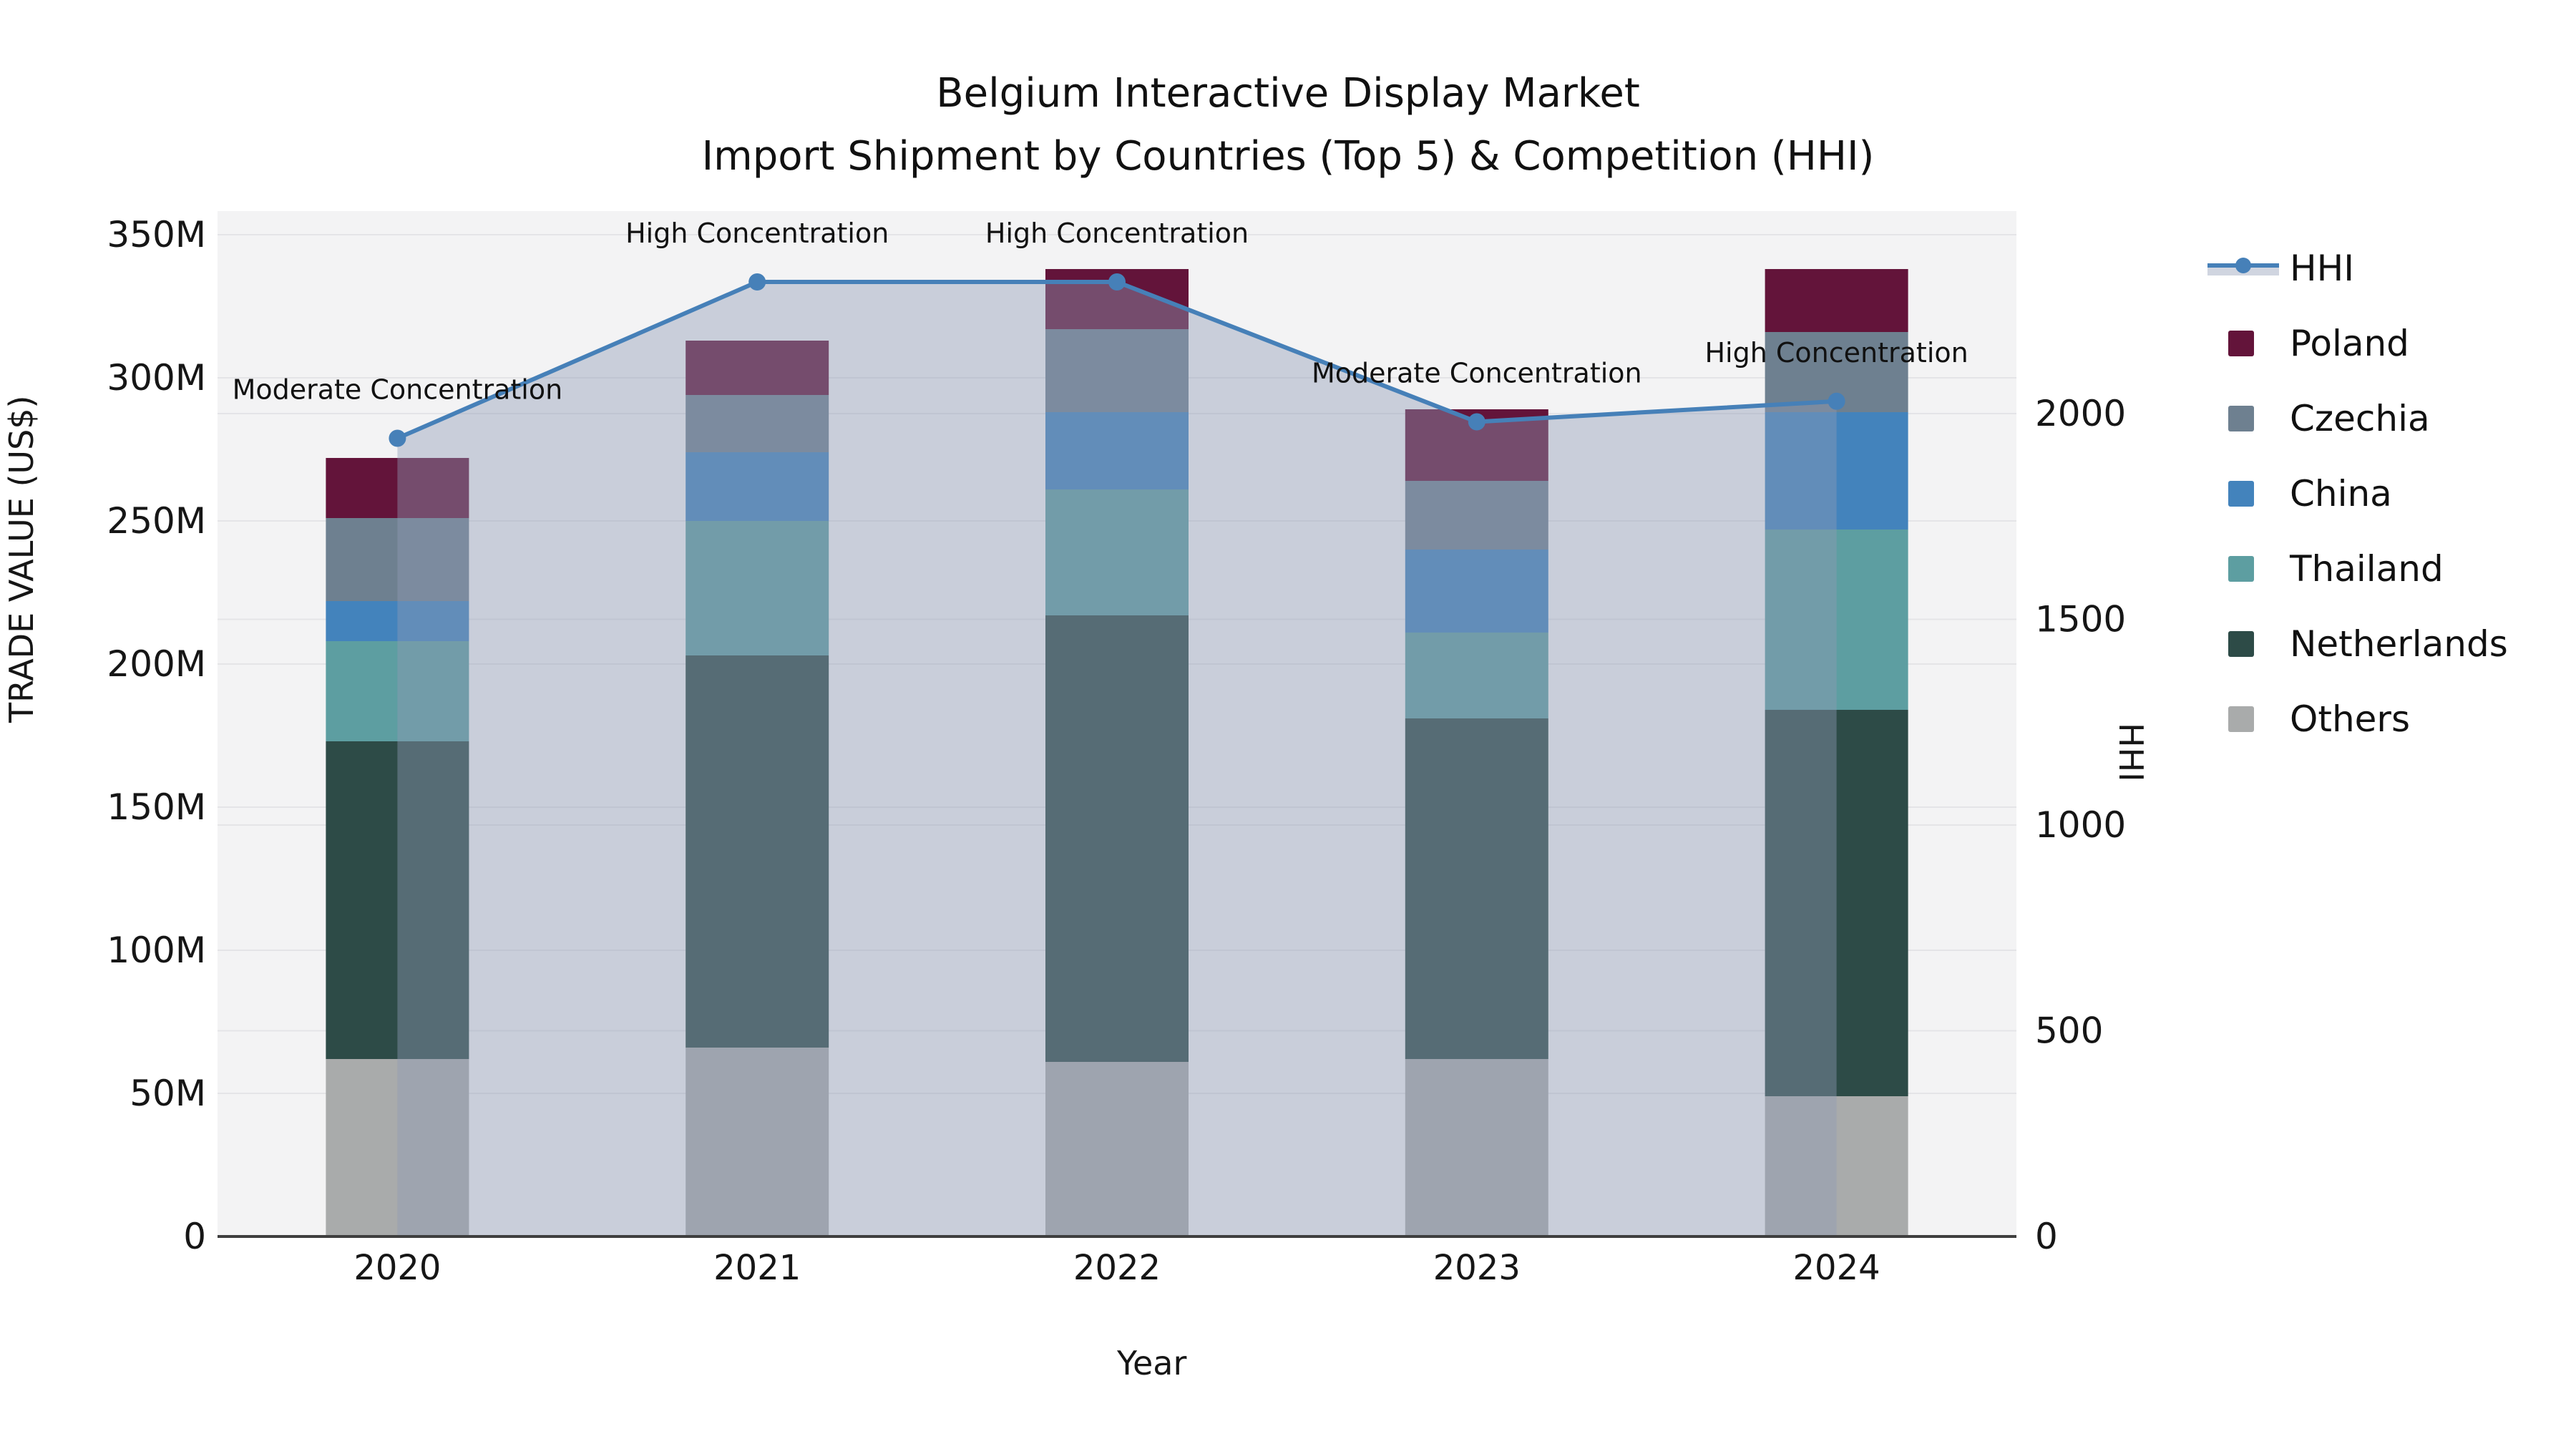 The width and height of the screenshot is (2576, 1449). Describe the element at coordinates (156, 378) in the screenshot. I see `y-tick-left-300M: 300M` at that location.